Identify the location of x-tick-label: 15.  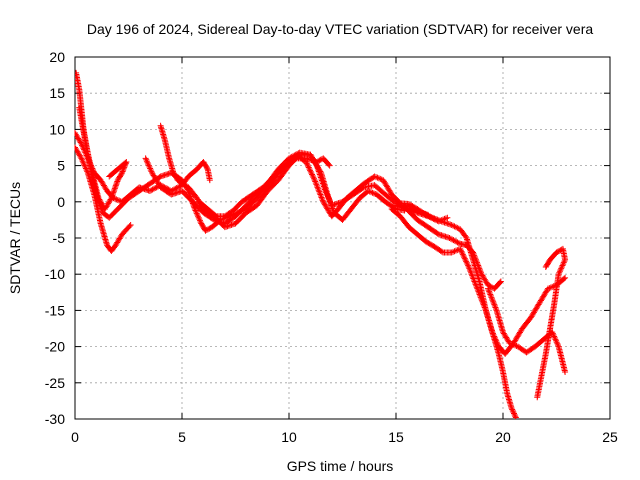
(396, 437).